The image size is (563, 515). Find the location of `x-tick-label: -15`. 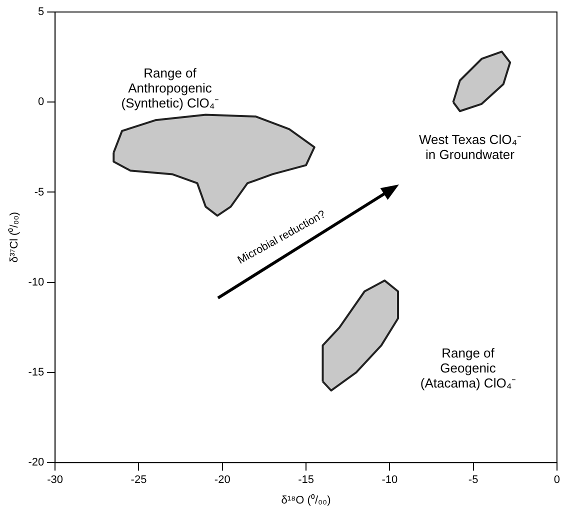

x-tick-label: -15 is located at coordinates (306, 480).